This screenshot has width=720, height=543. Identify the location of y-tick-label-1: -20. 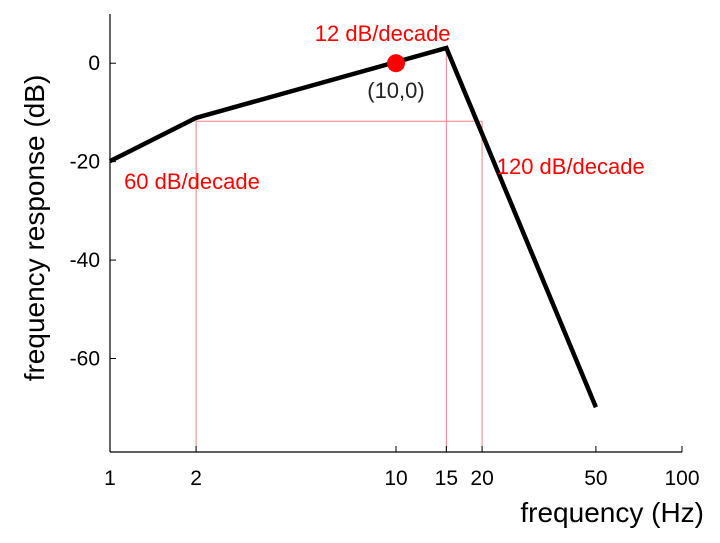
(85, 162).